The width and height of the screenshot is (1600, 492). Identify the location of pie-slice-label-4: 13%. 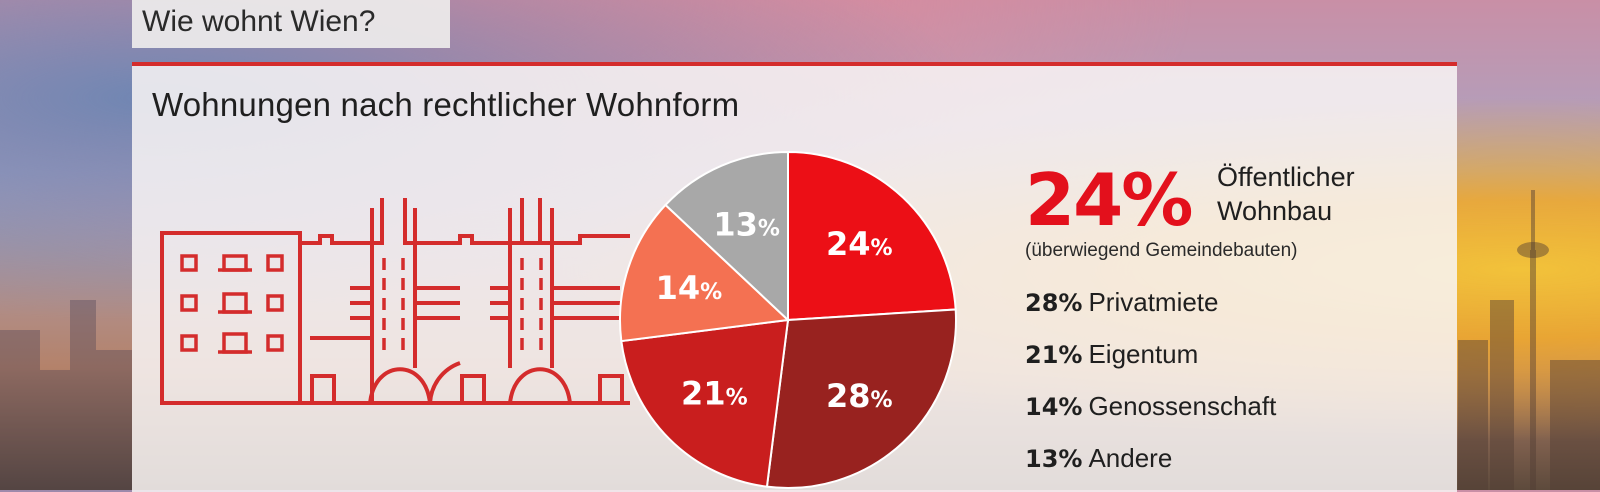
(746, 224).